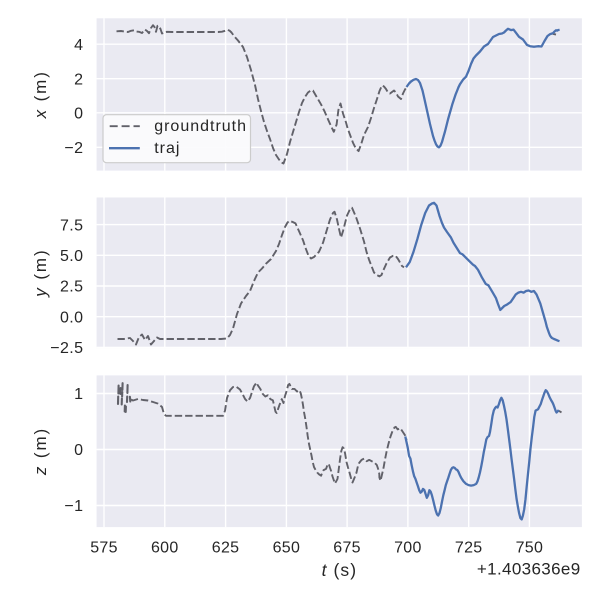 This screenshot has width=600, height=600. Describe the element at coordinates (78, 45) in the screenshot. I see `svg-text: 4` at that location.